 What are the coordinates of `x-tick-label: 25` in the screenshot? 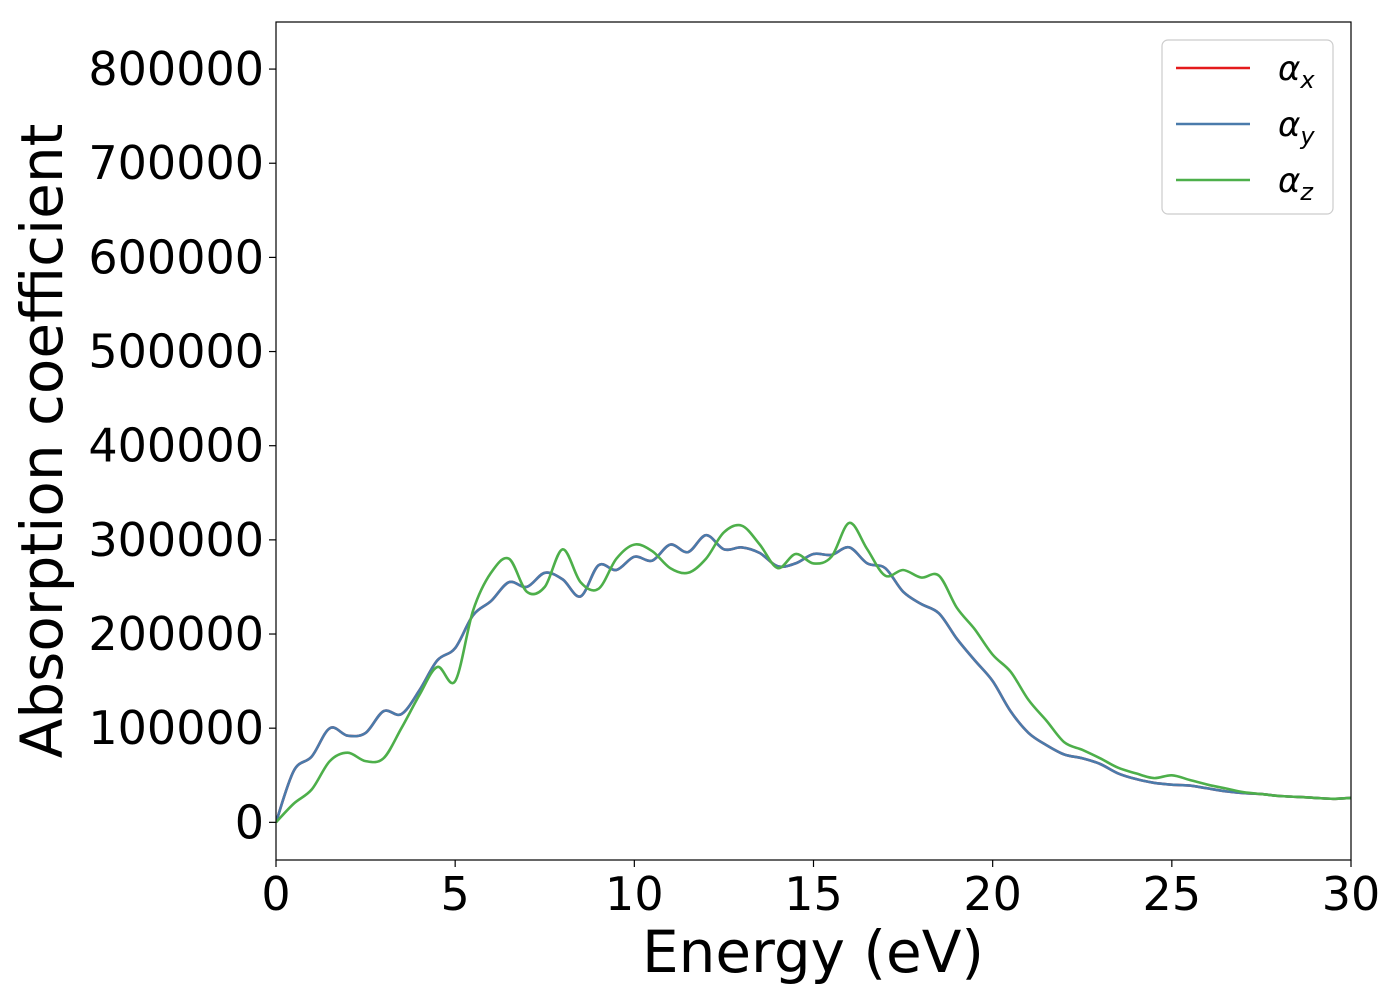 It's located at (1172, 894).